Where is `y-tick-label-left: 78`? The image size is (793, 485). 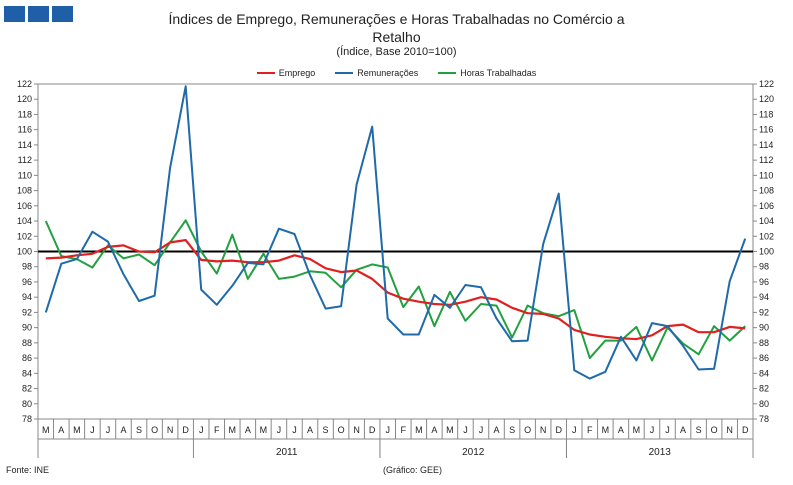 y-tick-label-left: 78 is located at coordinates (27, 419).